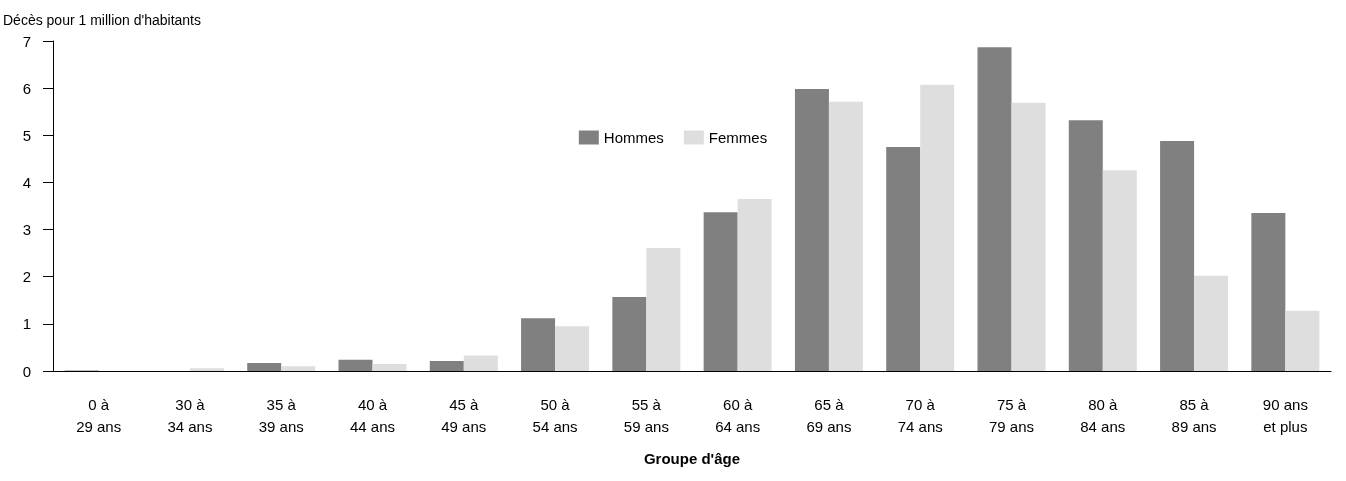 This screenshot has width=1346, height=481. What do you see at coordinates (26, 88) in the screenshot?
I see `y-tick-label: 6` at bounding box center [26, 88].